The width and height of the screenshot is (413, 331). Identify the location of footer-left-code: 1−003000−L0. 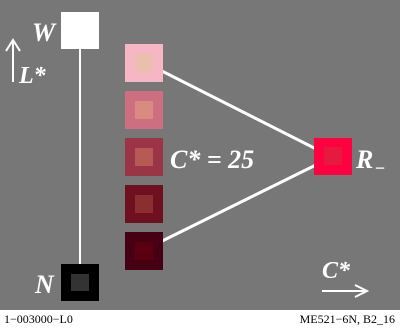
(38, 319).